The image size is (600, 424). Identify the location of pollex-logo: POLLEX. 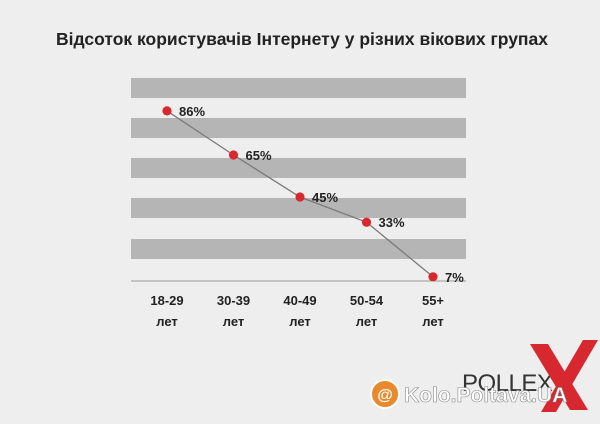
(530, 376).